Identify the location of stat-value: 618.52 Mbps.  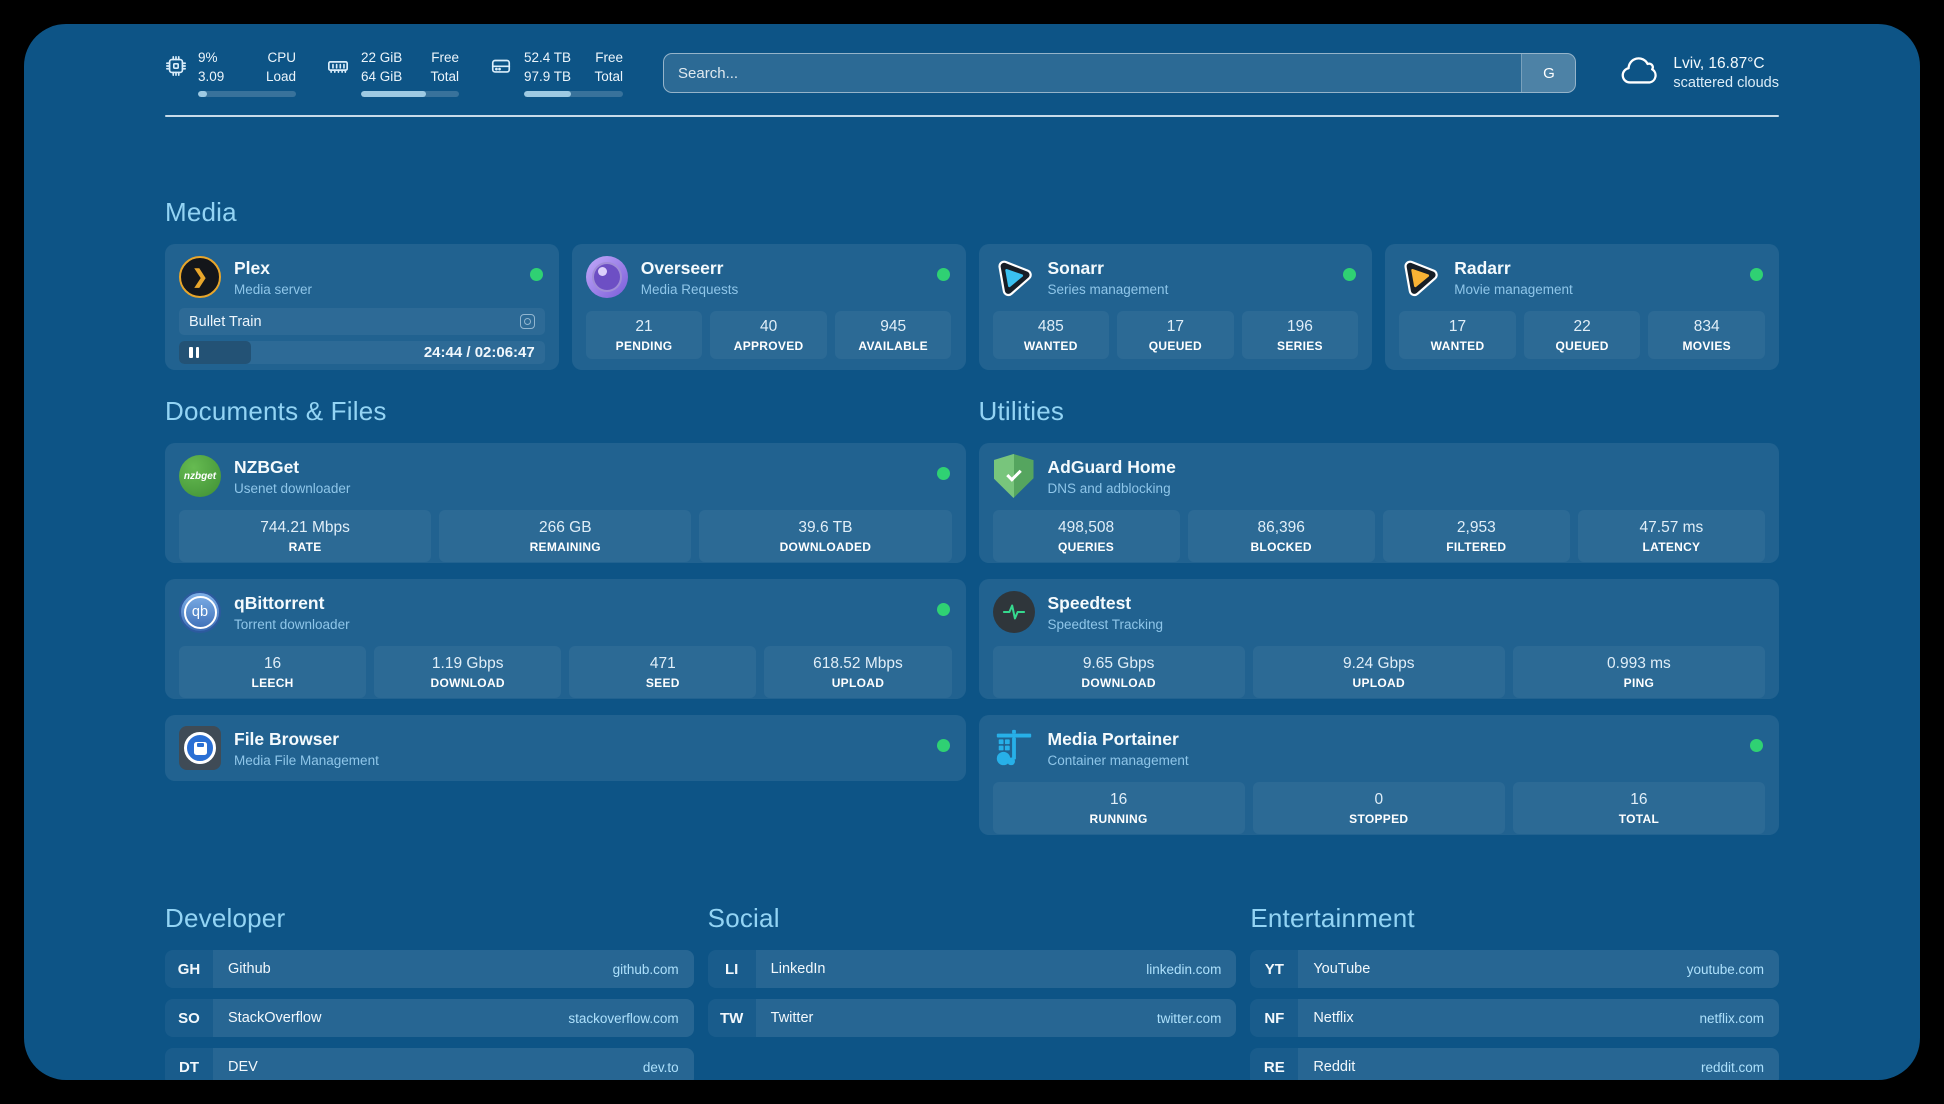
(858, 663).